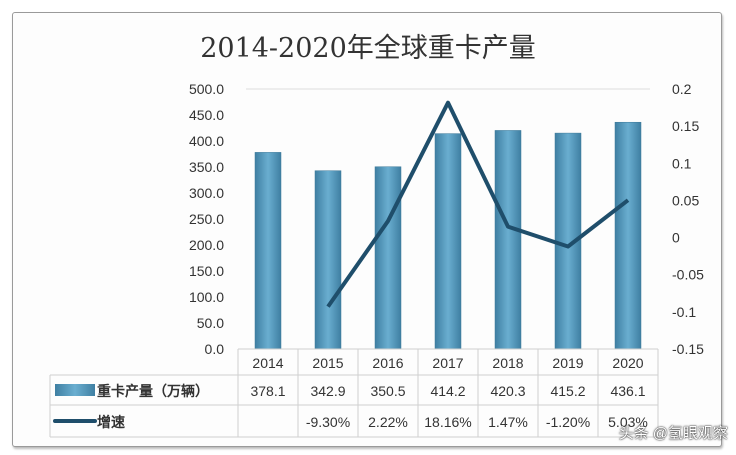 Image resolution: width=736 pixels, height=455 pixels. What do you see at coordinates (448, 241) in the screenshot?
I see `bar-2017` at bounding box center [448, 241].